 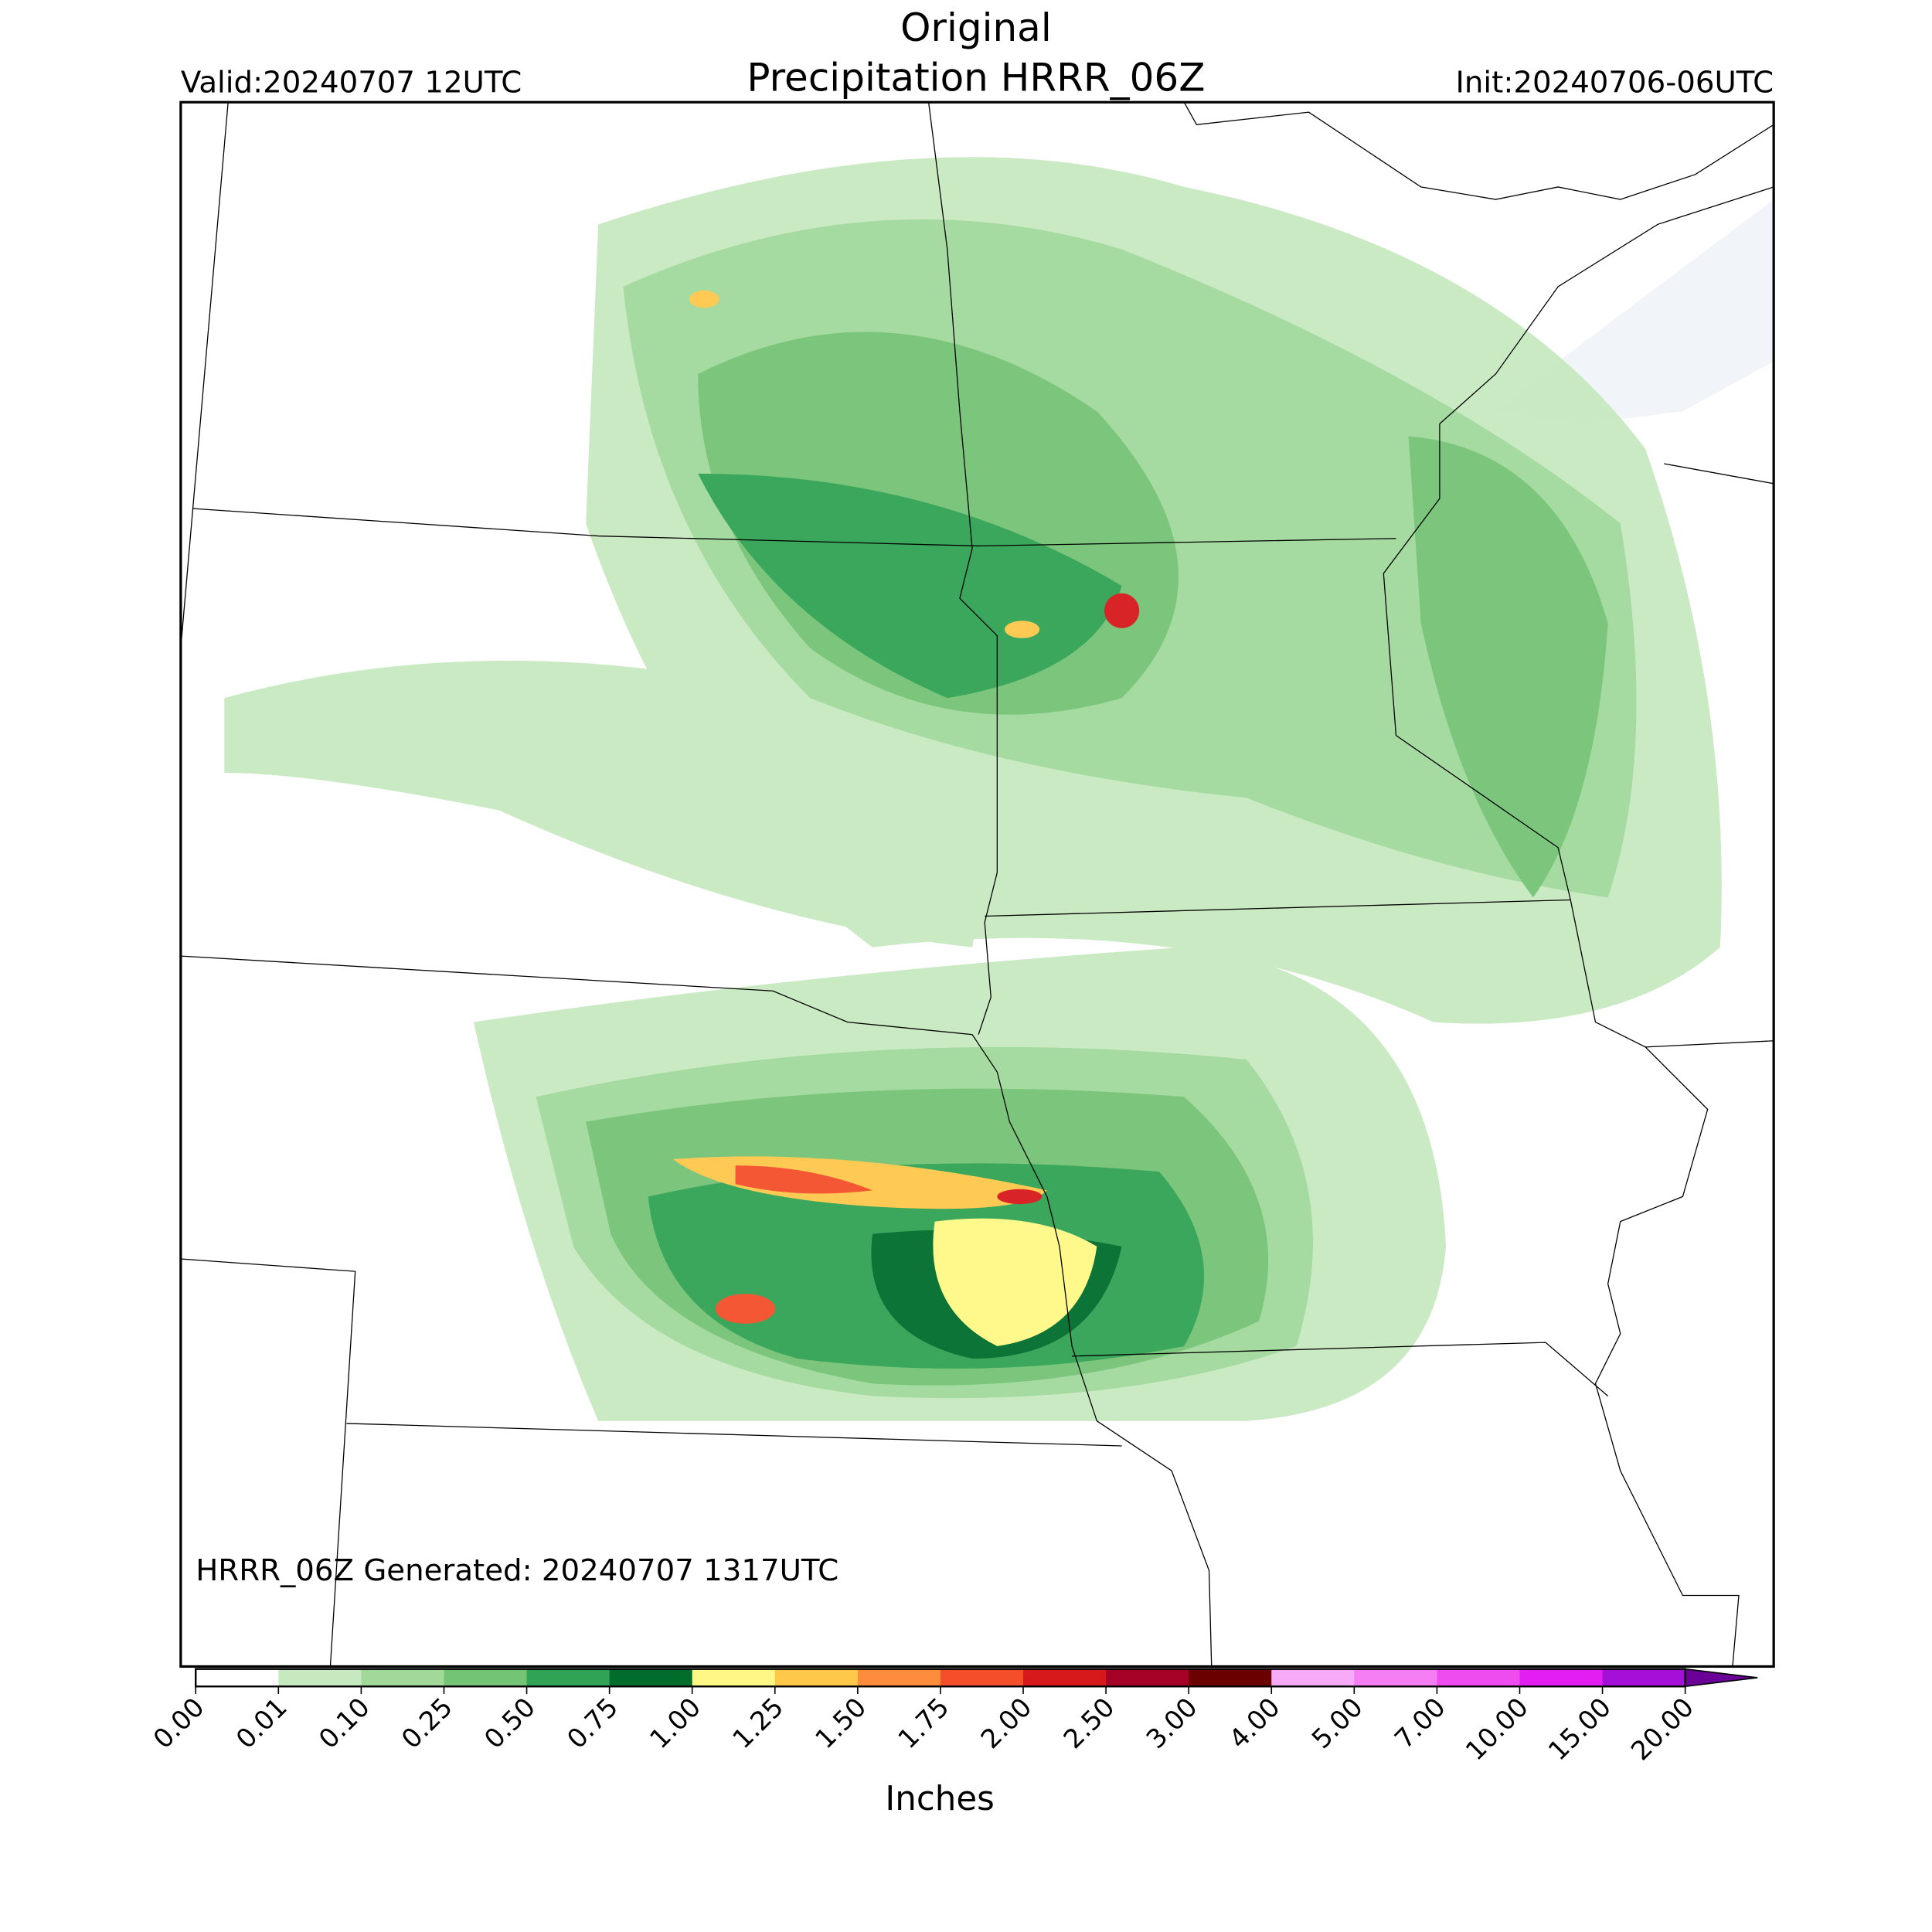 I want to click on valid-time: Valid:20240707 12UTC, so click(x=351, y=82).